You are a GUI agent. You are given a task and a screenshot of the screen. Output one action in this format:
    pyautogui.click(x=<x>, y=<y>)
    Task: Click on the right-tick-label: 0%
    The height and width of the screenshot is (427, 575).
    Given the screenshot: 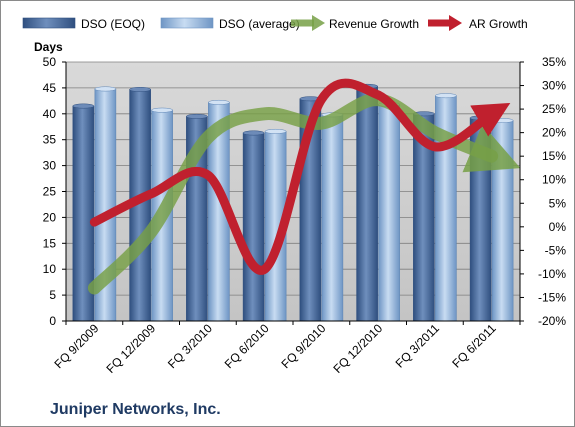 What is the action you would take?
    pyautogui.click(x=558, y=227)
    